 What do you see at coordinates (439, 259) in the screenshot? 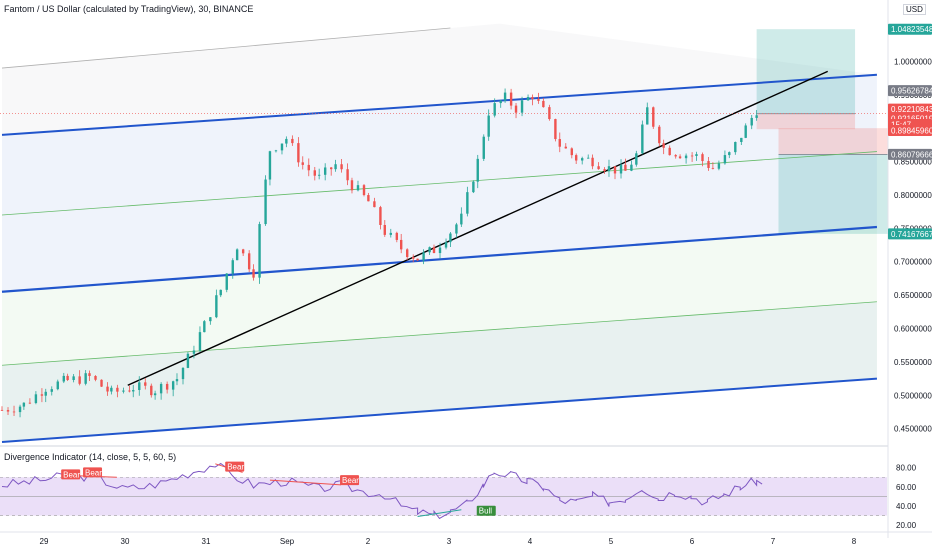
I see `regression-channel-middle` at bounding box center [439, 259].